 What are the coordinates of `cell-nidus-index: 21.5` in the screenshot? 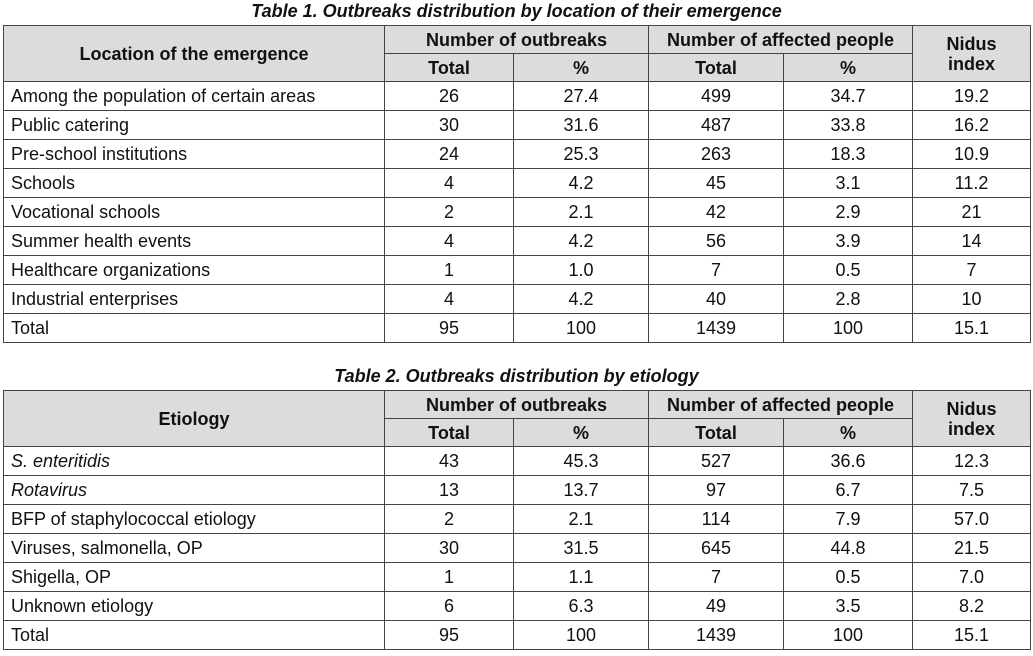 It's located at (971, 548).